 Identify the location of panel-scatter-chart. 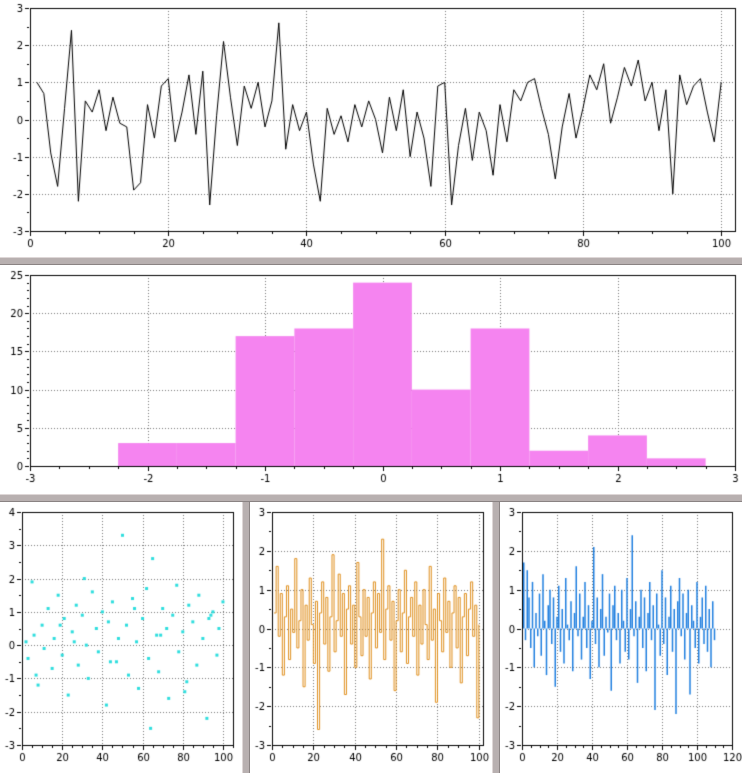
(121, 637).